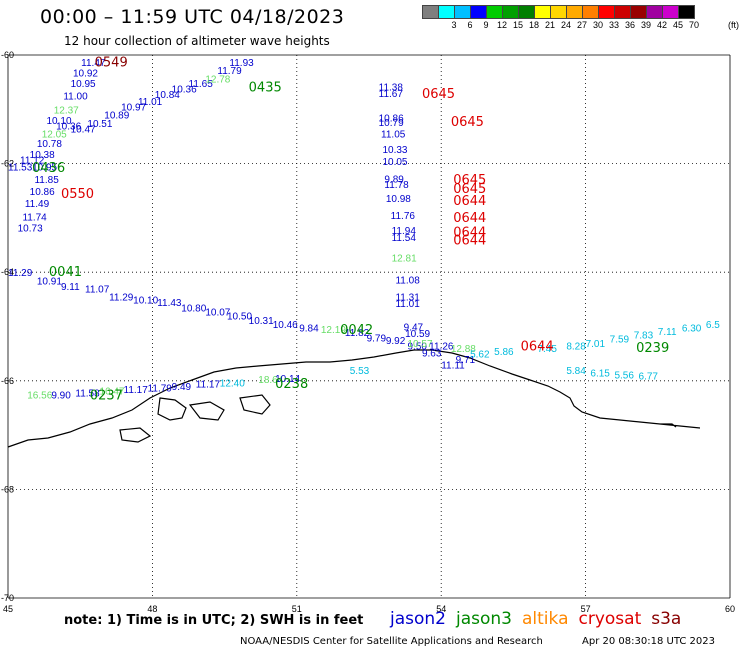 The width and height of the screenshot is (740, 650). Describe the element at coordinates (83, 129) in the screenshot. I see `wave-height-value: 10.47` at that location.